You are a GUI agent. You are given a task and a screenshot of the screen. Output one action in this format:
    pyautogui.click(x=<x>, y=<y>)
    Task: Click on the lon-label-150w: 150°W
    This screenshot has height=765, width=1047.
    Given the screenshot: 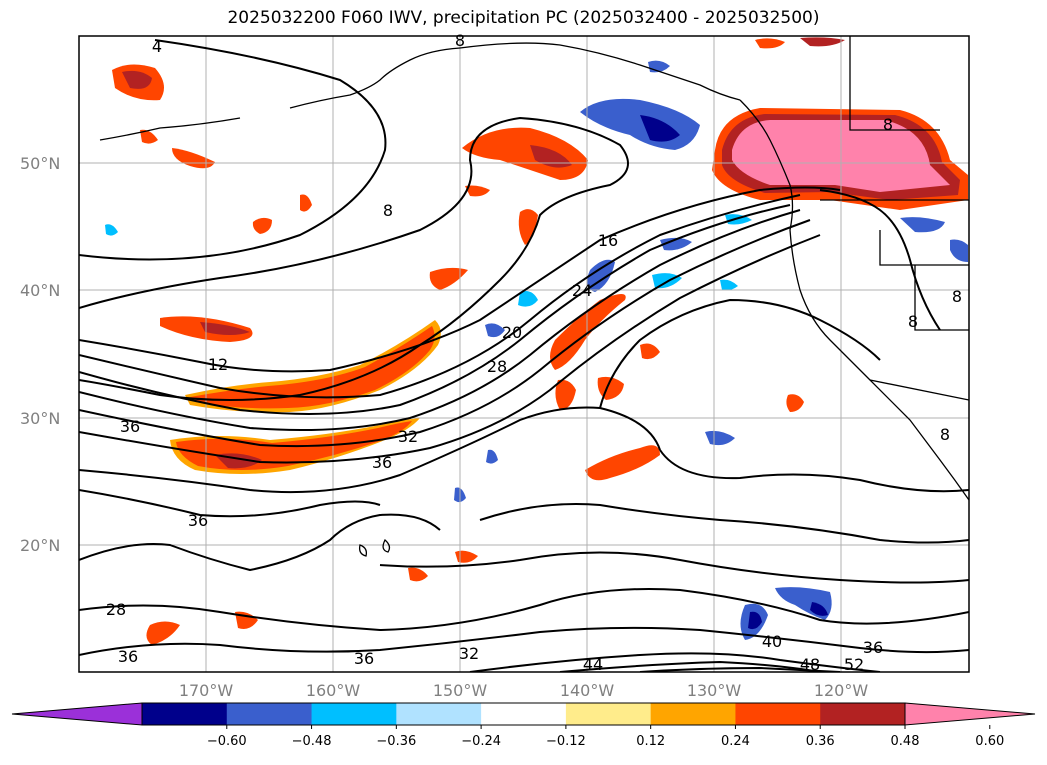 What is the action you would take?
    pyautogui.click(x=460, y=690)
    